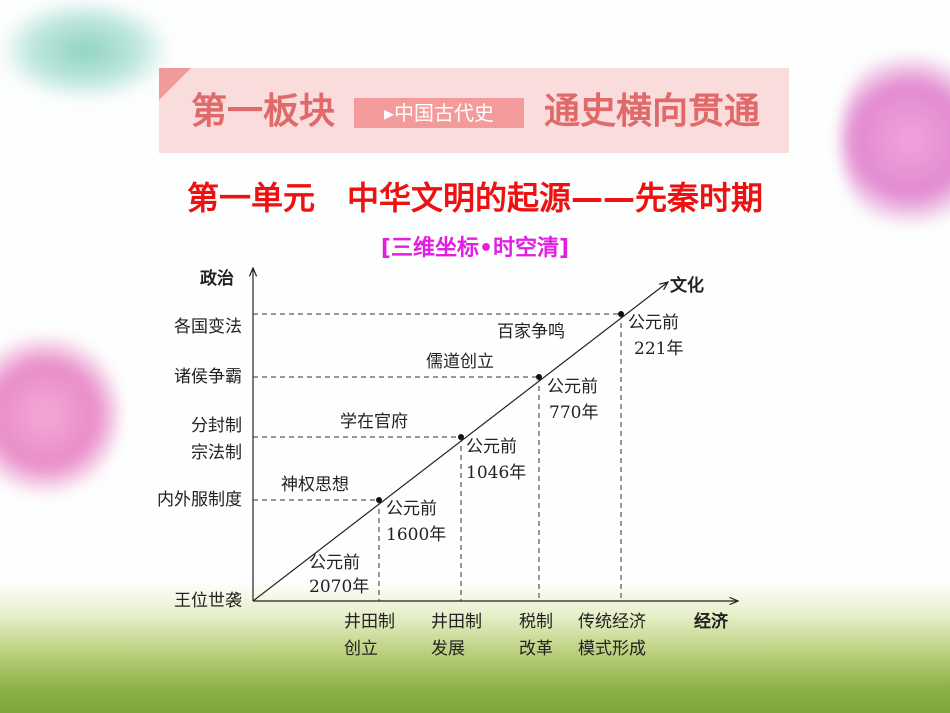  What do you see at coordinates (531, 332) in the screenshot?
I see `culture-label: 百家争鸣` at bounding box center [531, 332].